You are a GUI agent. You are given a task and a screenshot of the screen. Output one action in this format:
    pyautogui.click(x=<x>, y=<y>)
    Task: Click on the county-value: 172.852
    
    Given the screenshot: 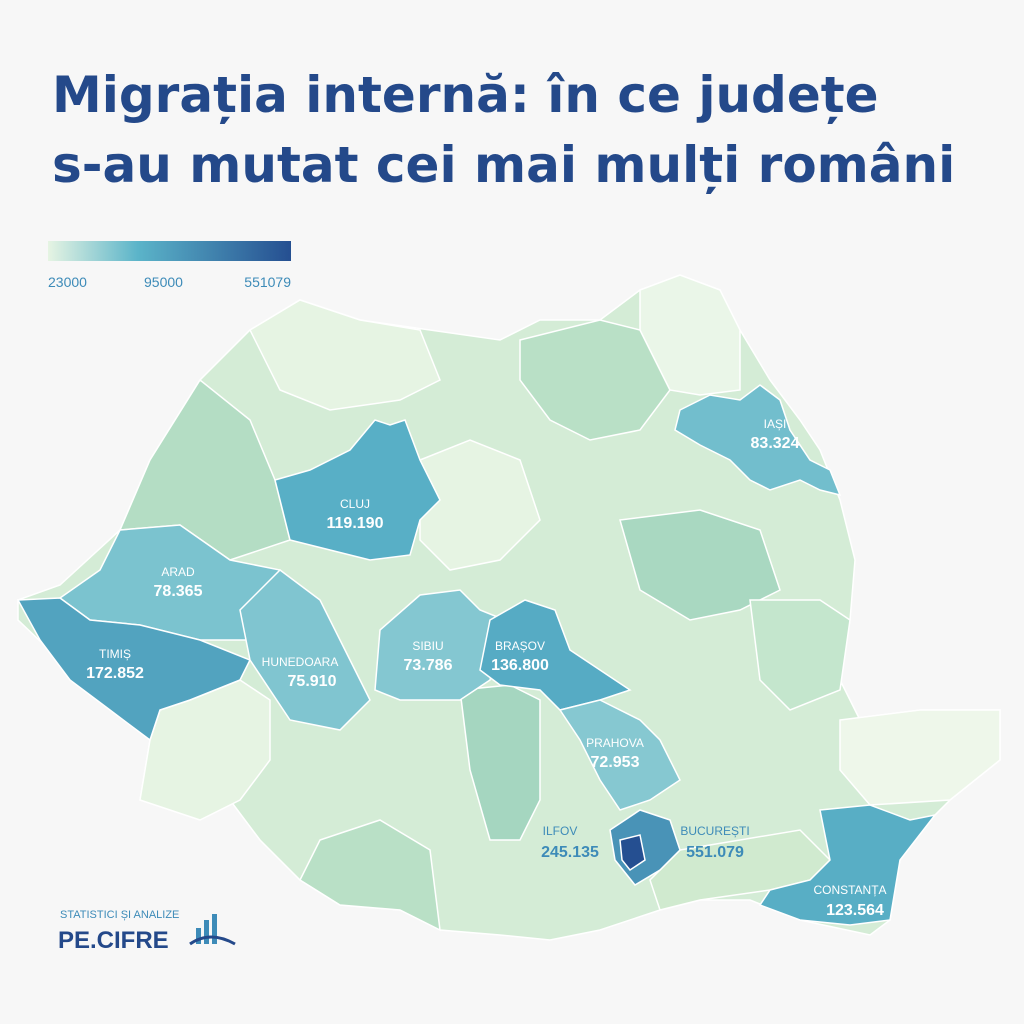 What is the action you would take?
    pyautogui.click(x=115, y=673)
    